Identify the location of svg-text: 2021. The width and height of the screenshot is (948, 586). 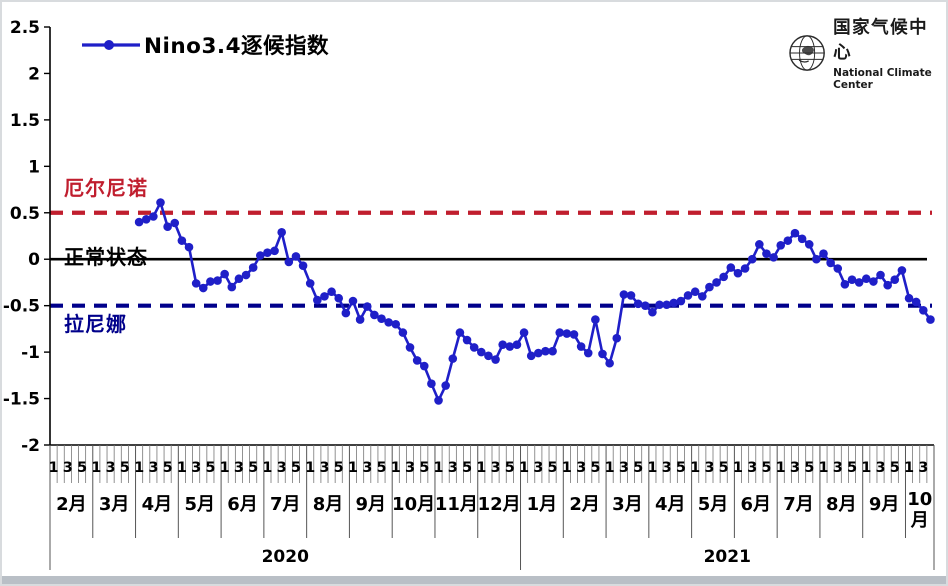
(727, 557).